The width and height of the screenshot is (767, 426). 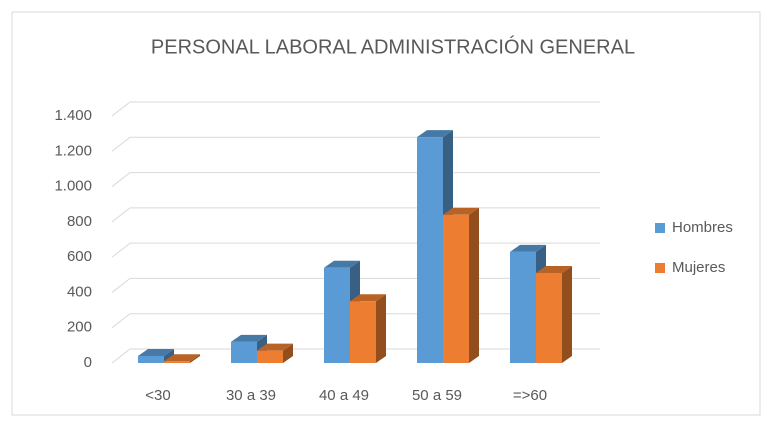 I want to click on legend-label: Mujeres, so click(x=698, y=267).